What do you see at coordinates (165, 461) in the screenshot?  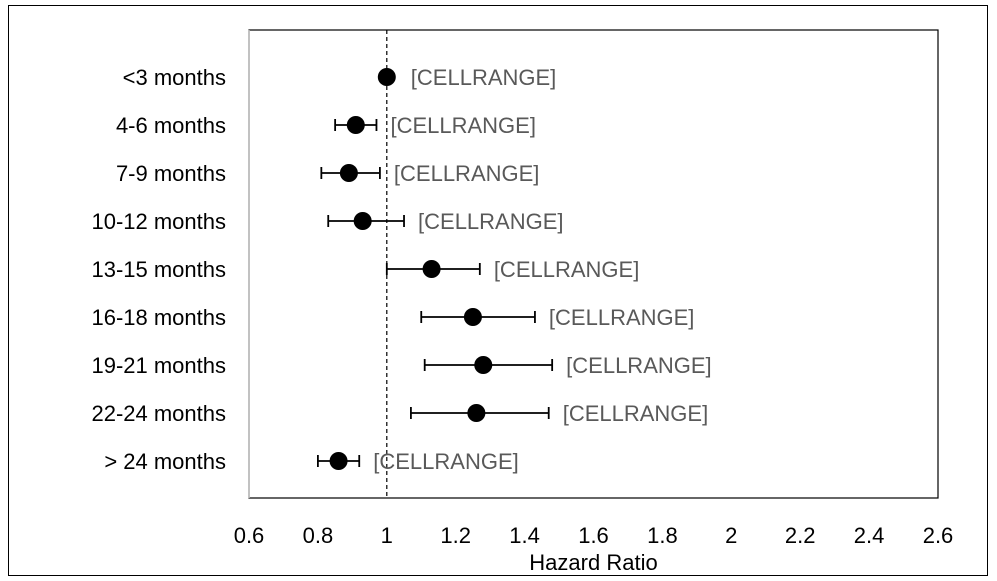 I see `category-label: > 24 months` at bounding box center [165, 461].